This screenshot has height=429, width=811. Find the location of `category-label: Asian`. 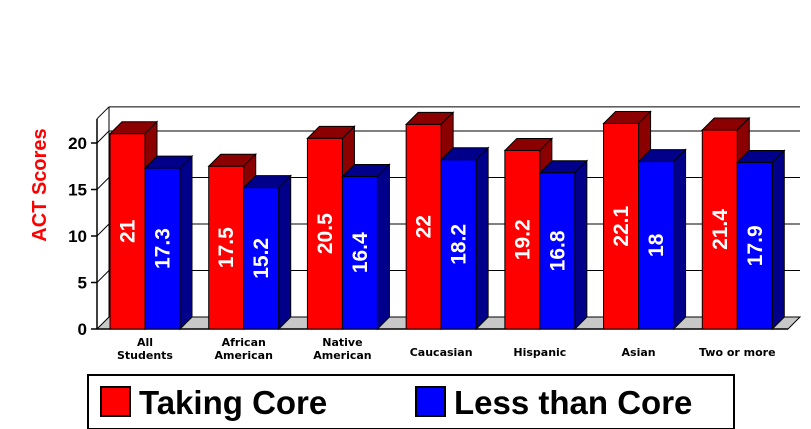

category-label: Asian is located at coordinates (639, 352).